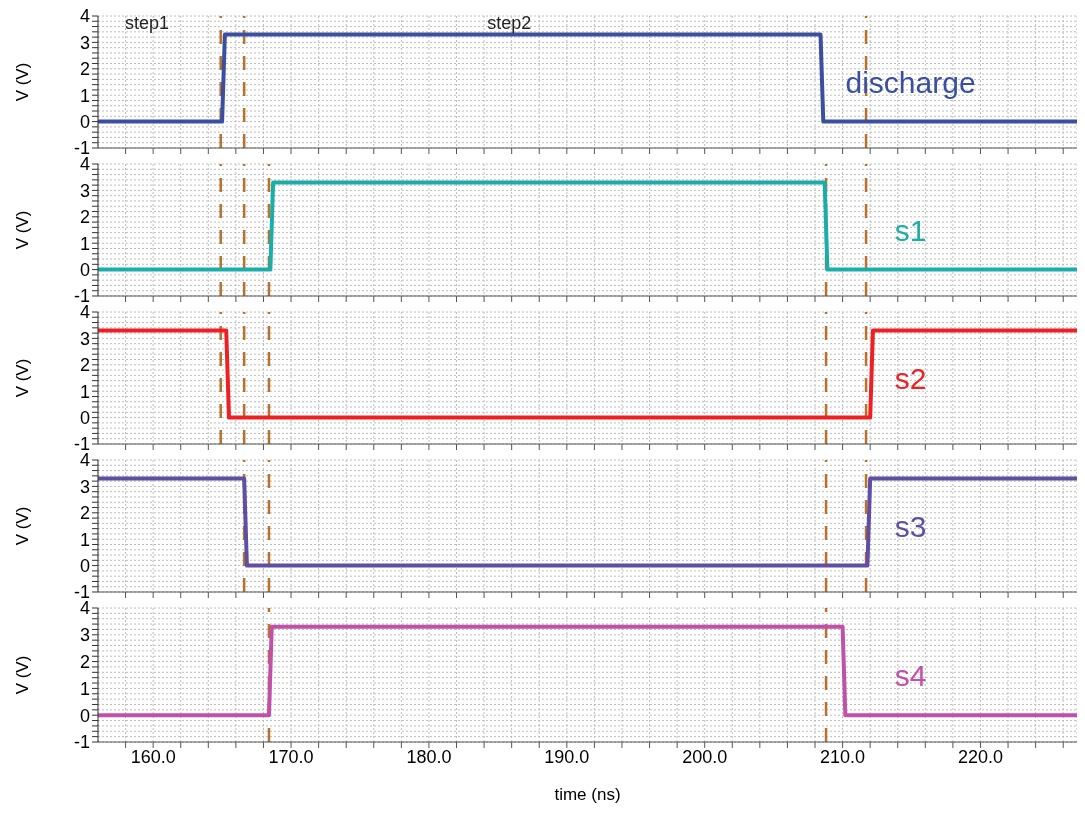 This screenshot has width=1085, height=816. What do you see at coordinates (705, 756) in the screenshot?
I see `x-tick-label: 200.0` at bounding box center [705, 756].